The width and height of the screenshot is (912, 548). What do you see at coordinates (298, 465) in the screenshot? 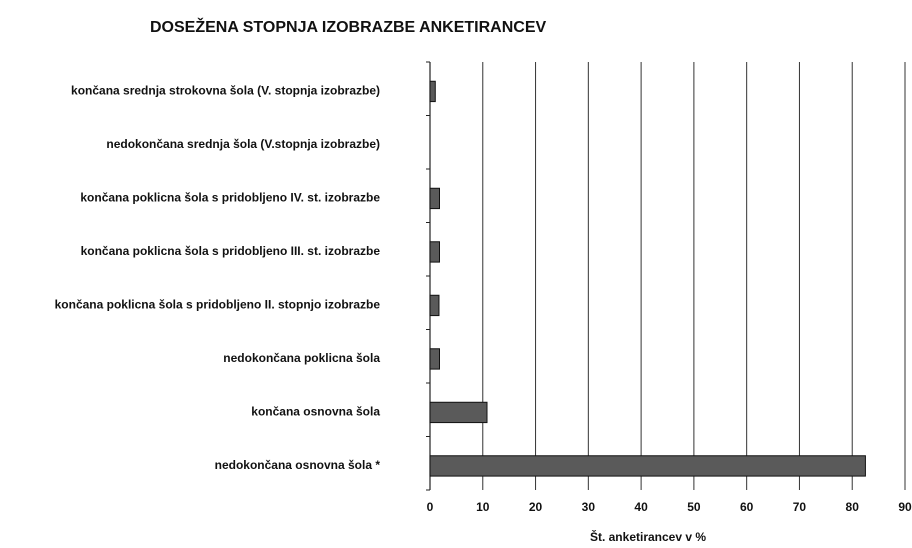
I see `y-tick-label: nedokončana osnovna šola *` at bounding box center [298, 465].